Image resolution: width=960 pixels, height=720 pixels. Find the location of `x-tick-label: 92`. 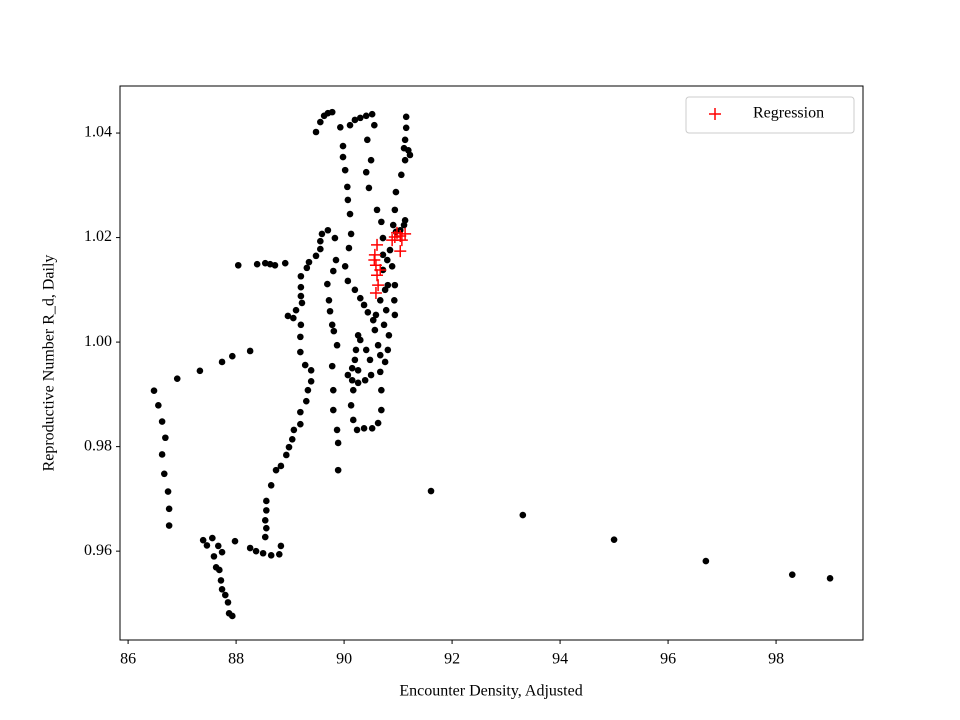

x-tick-label: 92 is located at coordinates (452, 659).